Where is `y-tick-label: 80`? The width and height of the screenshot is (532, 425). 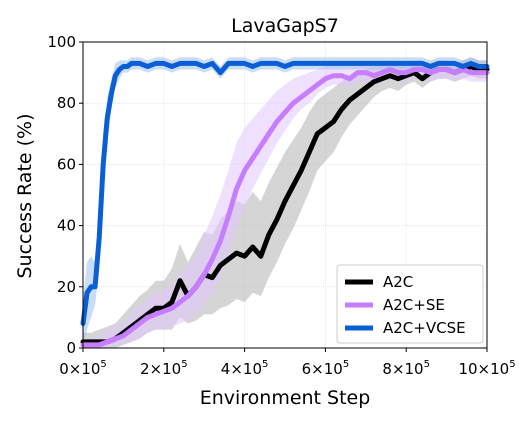
y-tick-label: 80 is located at coordinates (66, 103).